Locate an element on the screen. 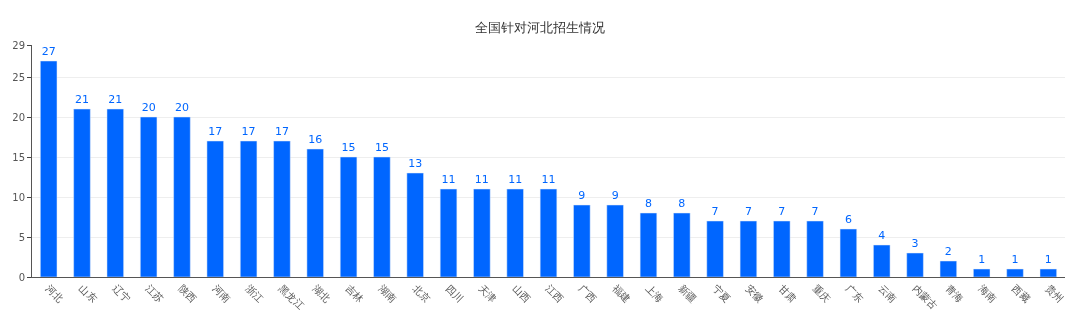 The height and width of the screenshot is (332, 1080). data-label: 6 is located at coordinates (848, 219).